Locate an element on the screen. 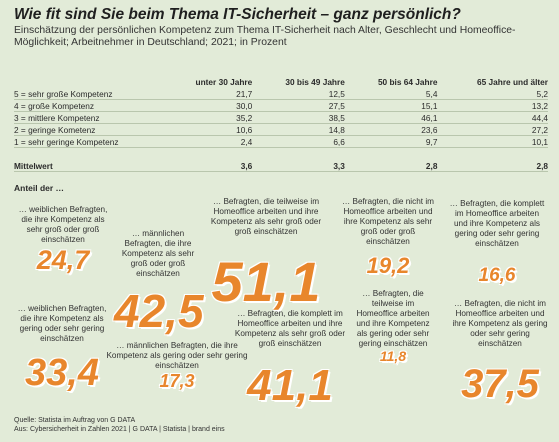 This screenshot has width=559, height=442. cell: 30,0 is located at coordinates (208, 105).